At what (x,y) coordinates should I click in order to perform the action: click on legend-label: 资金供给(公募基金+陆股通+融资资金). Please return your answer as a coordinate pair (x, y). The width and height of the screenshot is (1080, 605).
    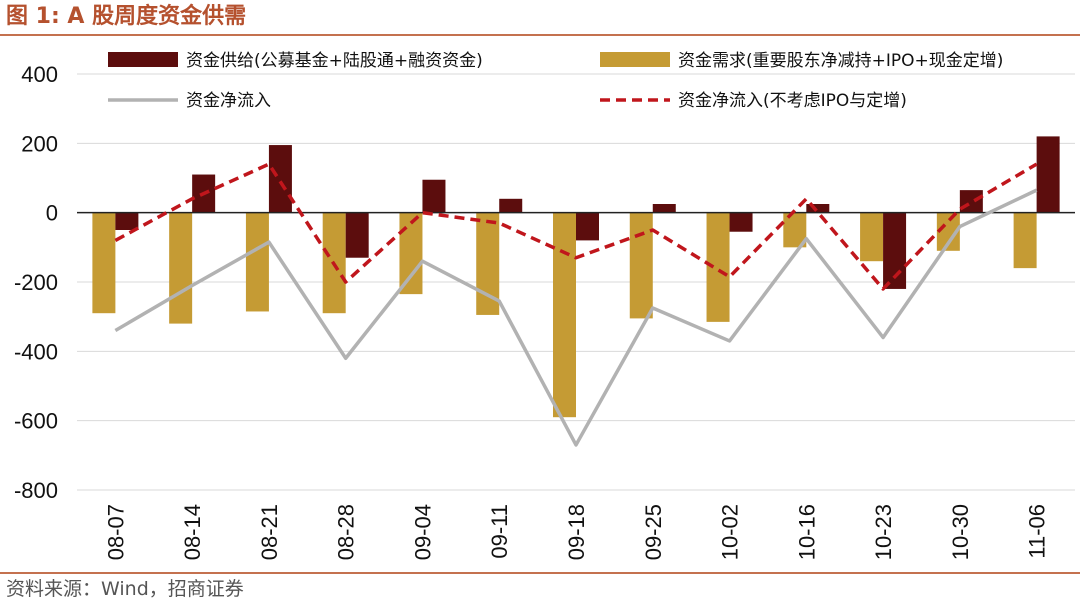
    Looking at the image, I should click on (334, 61).